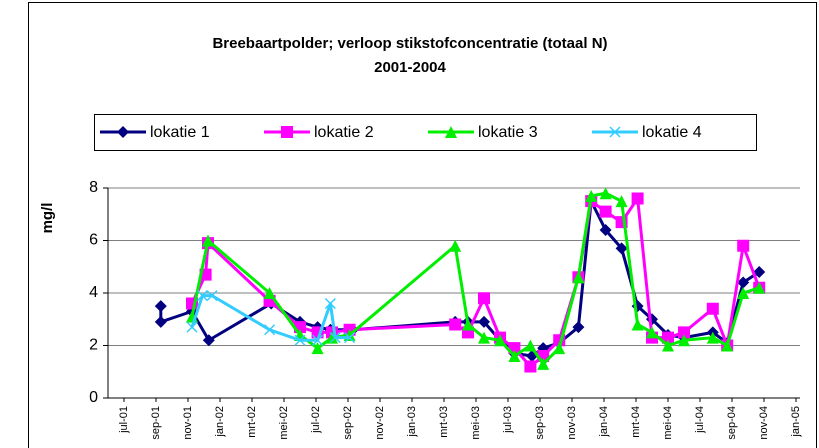 The width and height of the screenshot is (819, 448). Describe the element at coordinates (764, 423) in the screenshot. I see `x-tick-label: nov-04` at that location.